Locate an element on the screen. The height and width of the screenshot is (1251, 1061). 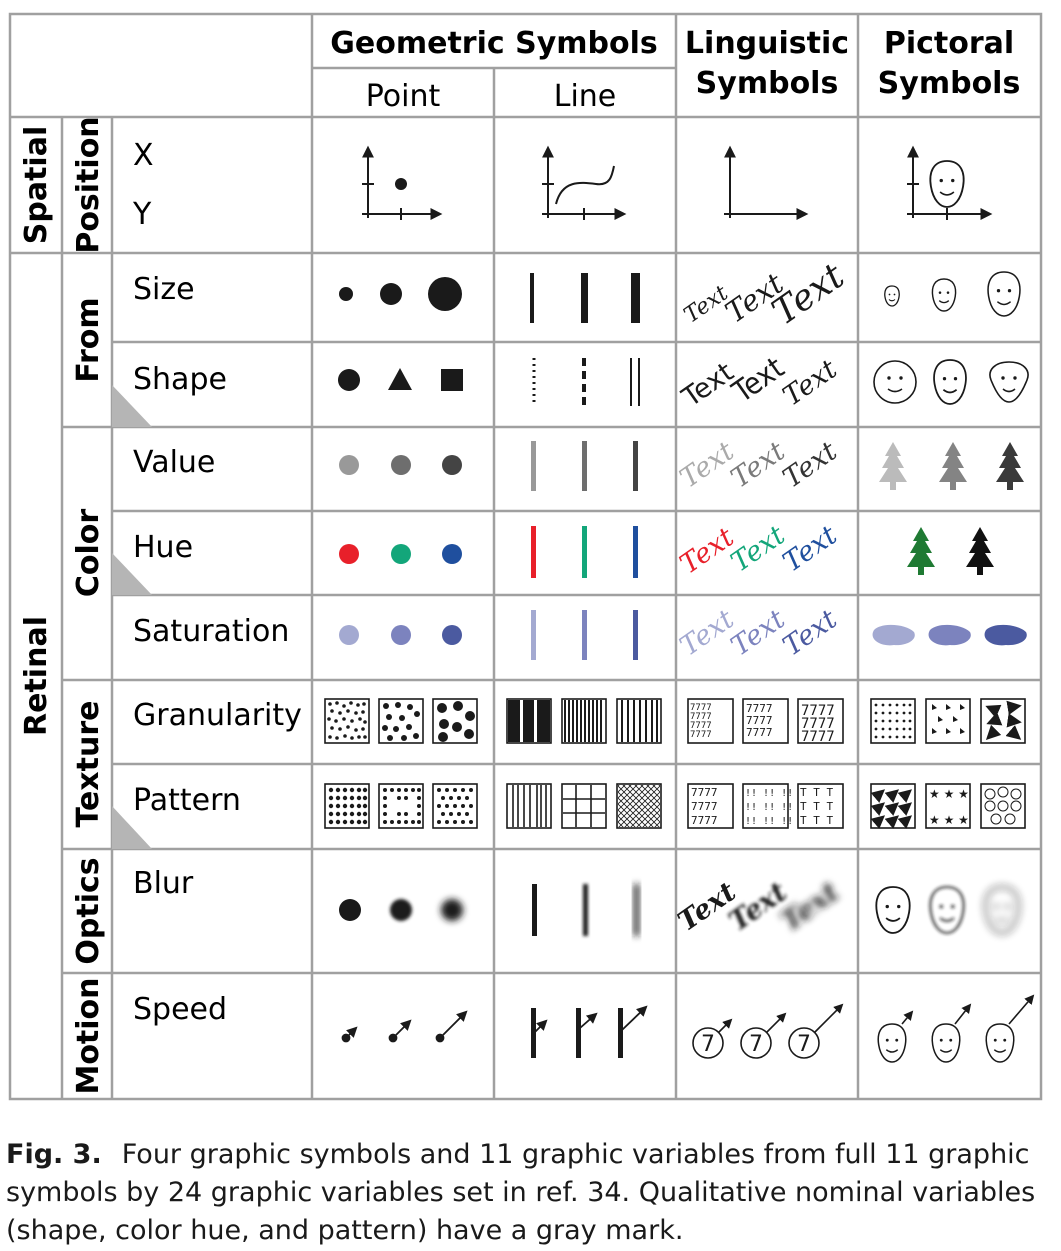
blur-text-heavy: Text is located at coordinates (811, 907).